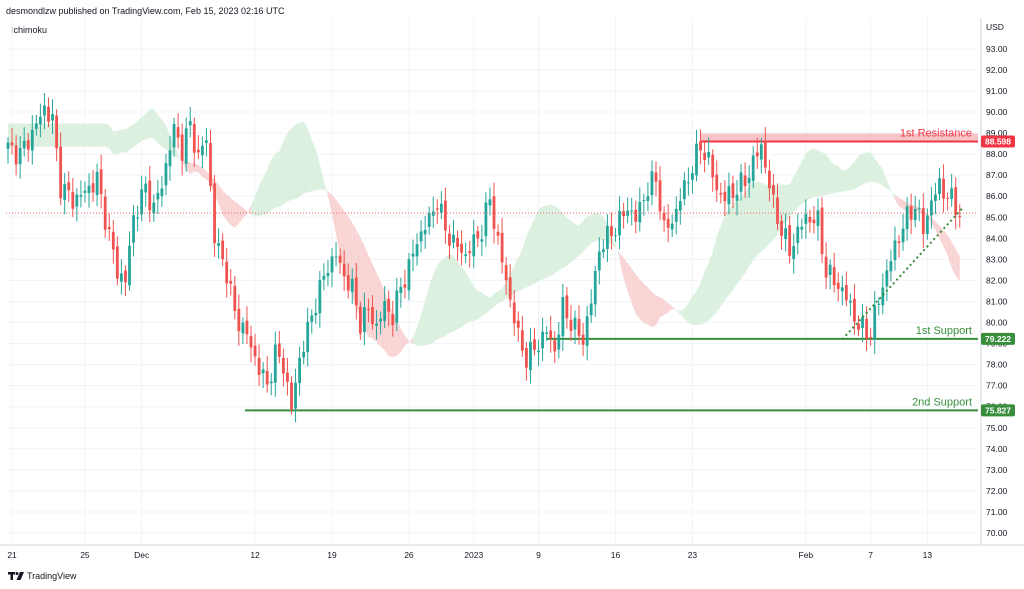  What do you see at coordinates (870, 555) in the screenshot?
I see `x-tick-label: 7` at bounding box center [870, 555].